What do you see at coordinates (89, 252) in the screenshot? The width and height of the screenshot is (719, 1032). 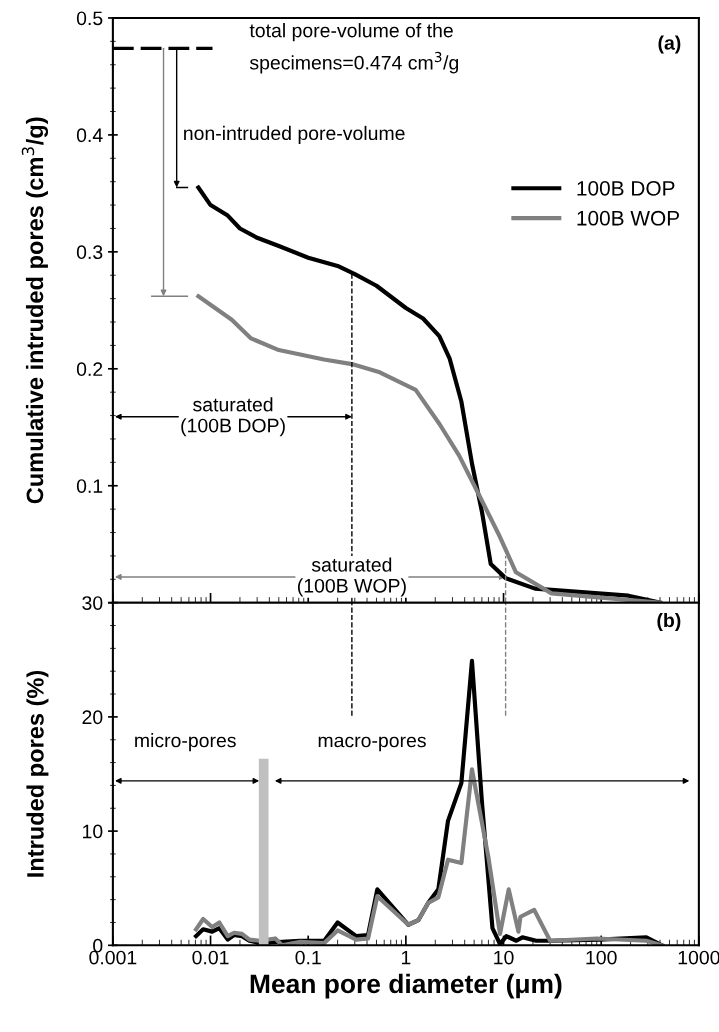 I see `y-tick-label: 0.3` at bounding box center [89, 252].